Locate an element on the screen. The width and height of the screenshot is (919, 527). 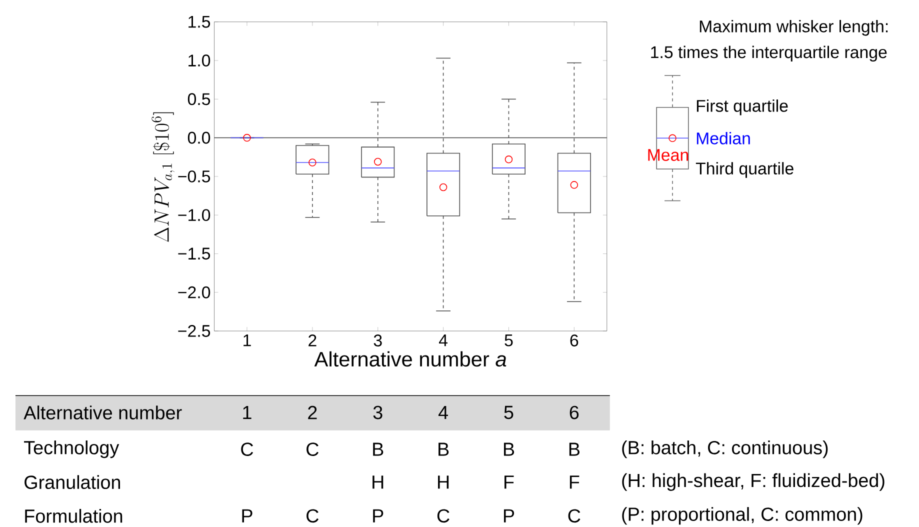
x-tick-label: 1 is located at coordinates (247, 340).